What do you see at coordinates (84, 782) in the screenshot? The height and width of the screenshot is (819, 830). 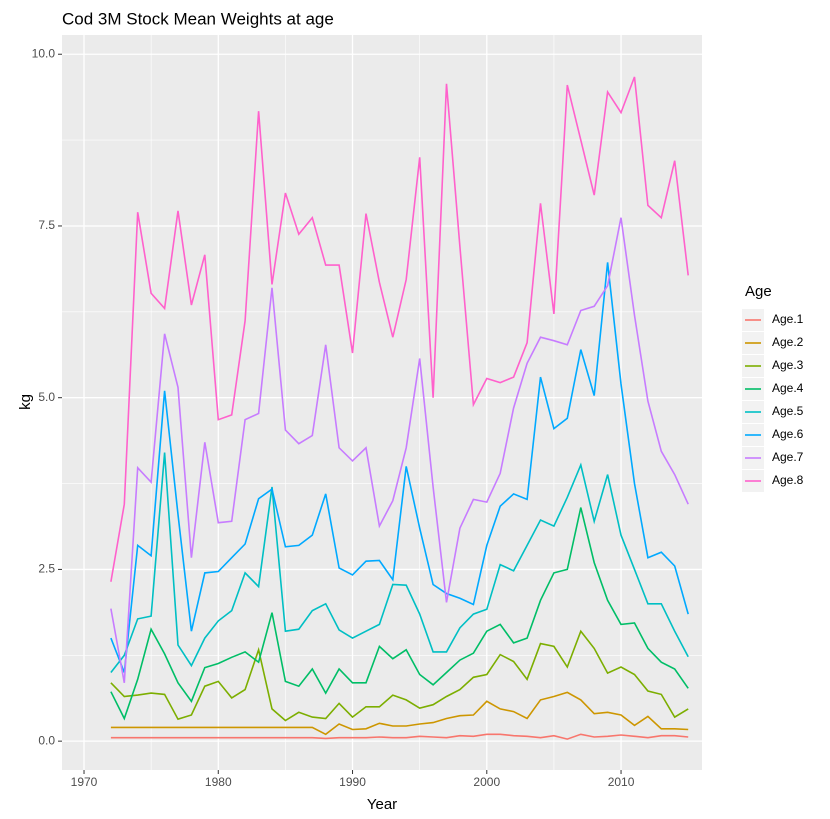 I see `x-tick-label: 1970` at bounding box center [84, 782].